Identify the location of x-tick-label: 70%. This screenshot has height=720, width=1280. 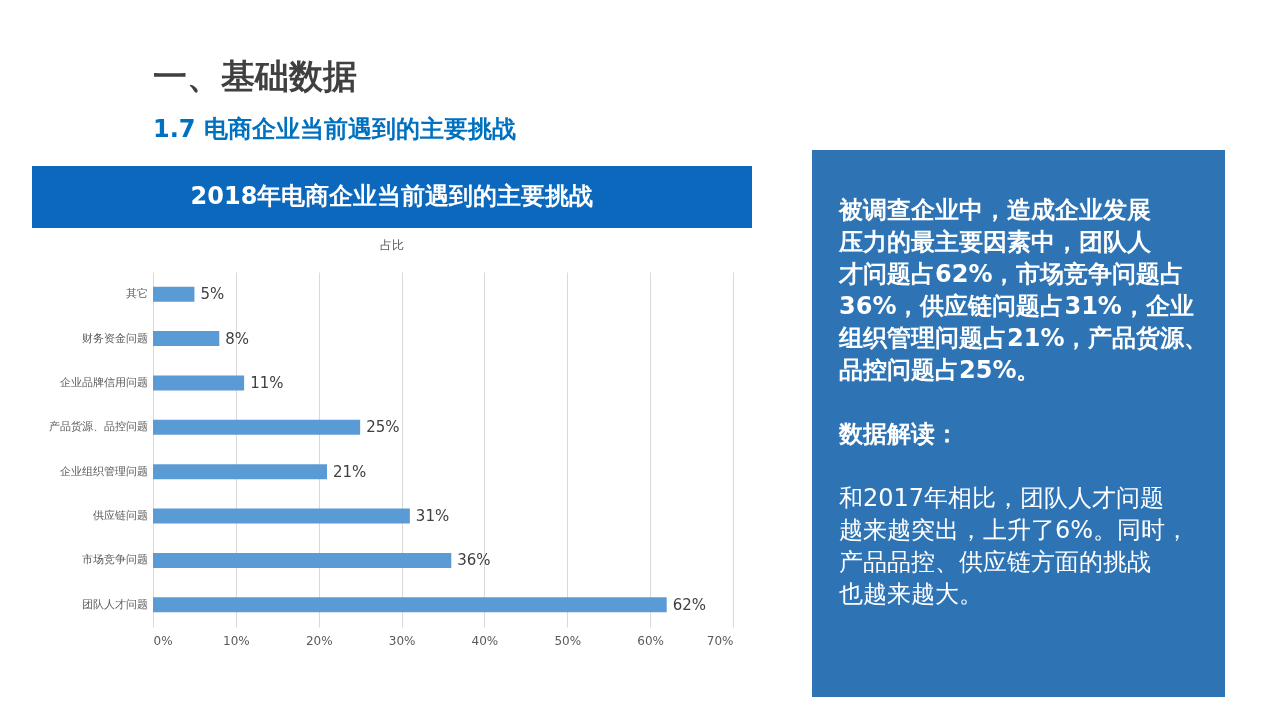
(720, 640).